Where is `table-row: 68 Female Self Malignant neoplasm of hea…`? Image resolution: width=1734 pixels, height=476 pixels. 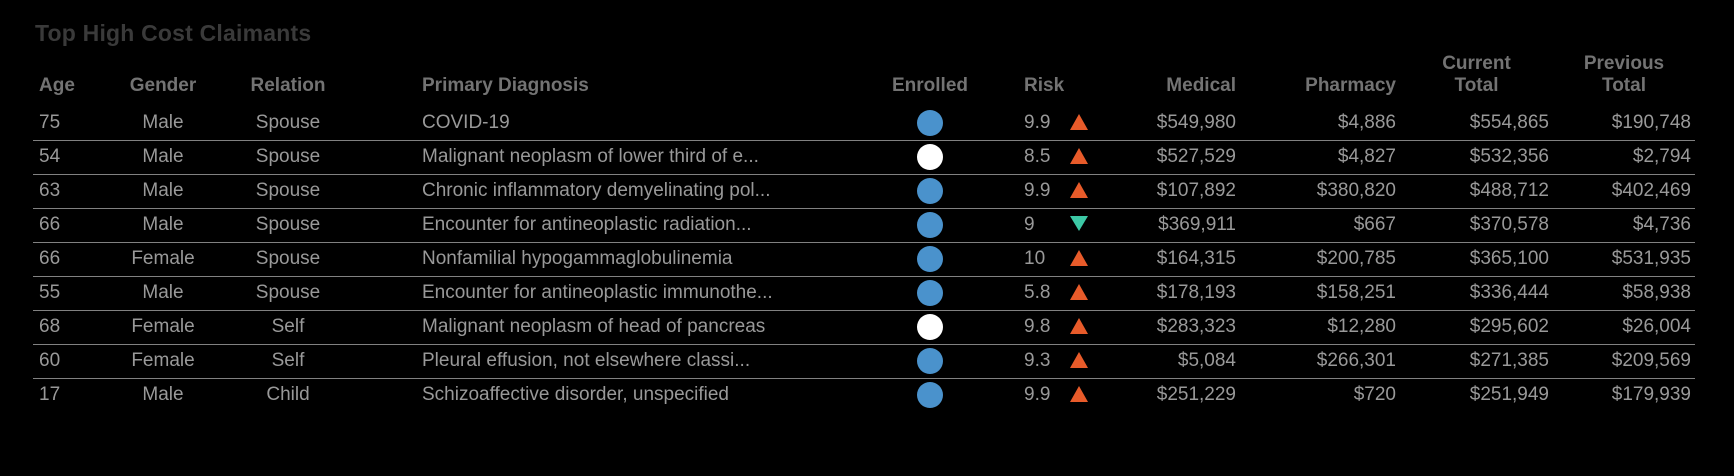 table-row: 68 Female Self Malignant neoplasm of hea… is located at coordinates (864, 326).